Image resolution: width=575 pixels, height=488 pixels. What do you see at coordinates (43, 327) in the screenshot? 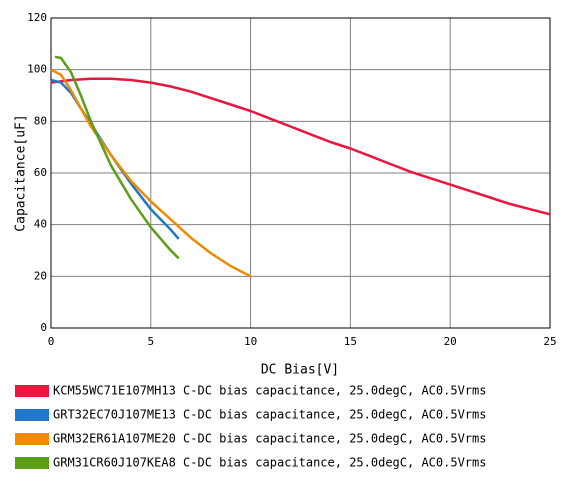
I see `y-tick-label: 0` at bounding box center [43, 327].